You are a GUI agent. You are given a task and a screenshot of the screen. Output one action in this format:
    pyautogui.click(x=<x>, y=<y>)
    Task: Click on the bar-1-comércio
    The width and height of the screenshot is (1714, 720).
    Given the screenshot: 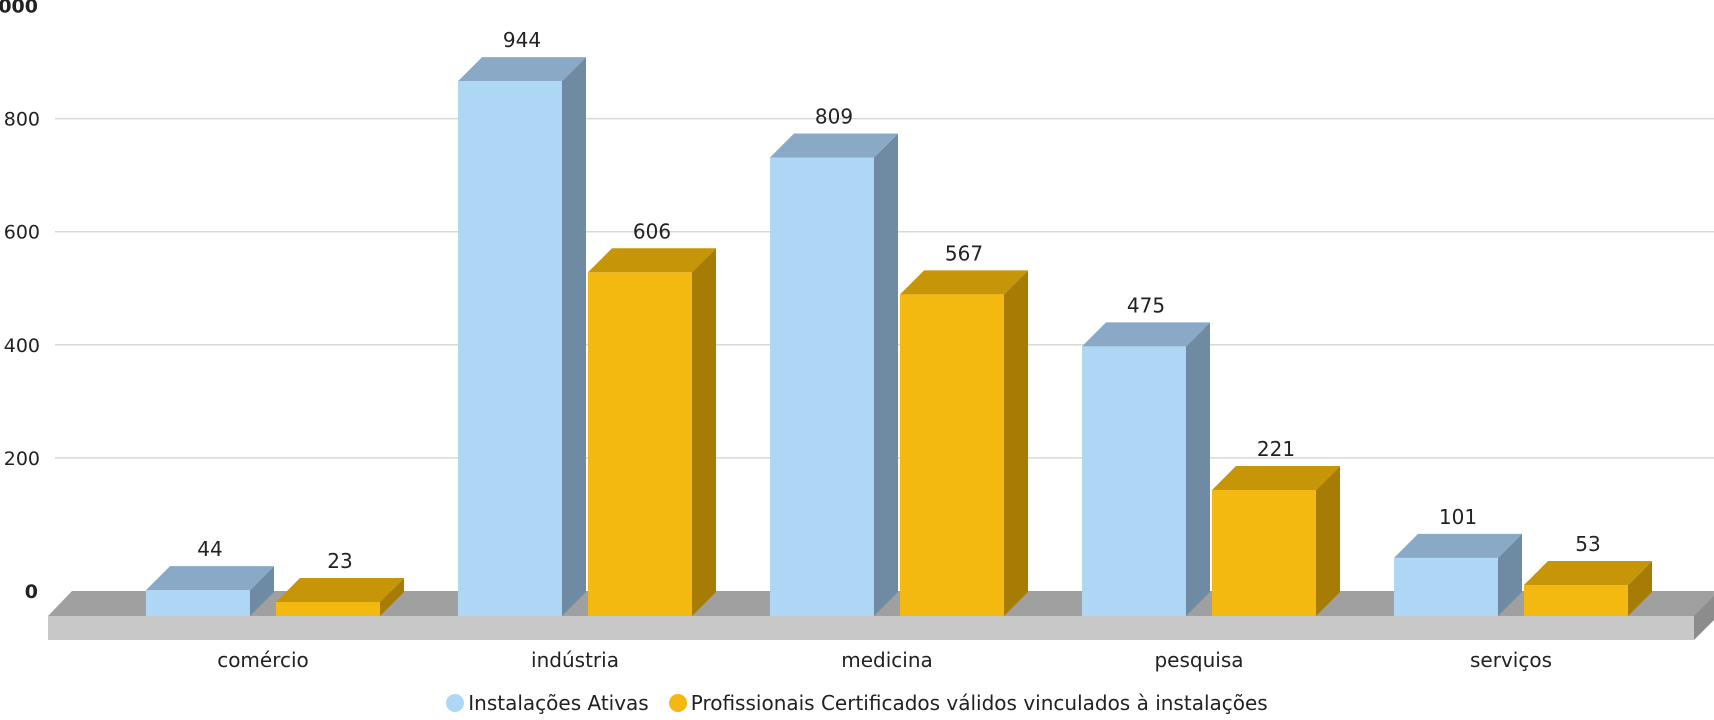 What is the action you would take?
    pyautogui.click(x=210, y=591)
    